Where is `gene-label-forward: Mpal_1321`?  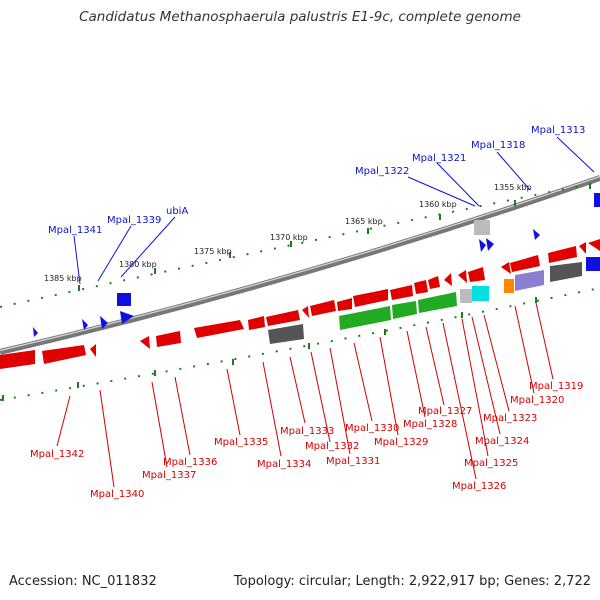 gene-label-forward: Mpal_1321 is located at coordinates (439, 158).